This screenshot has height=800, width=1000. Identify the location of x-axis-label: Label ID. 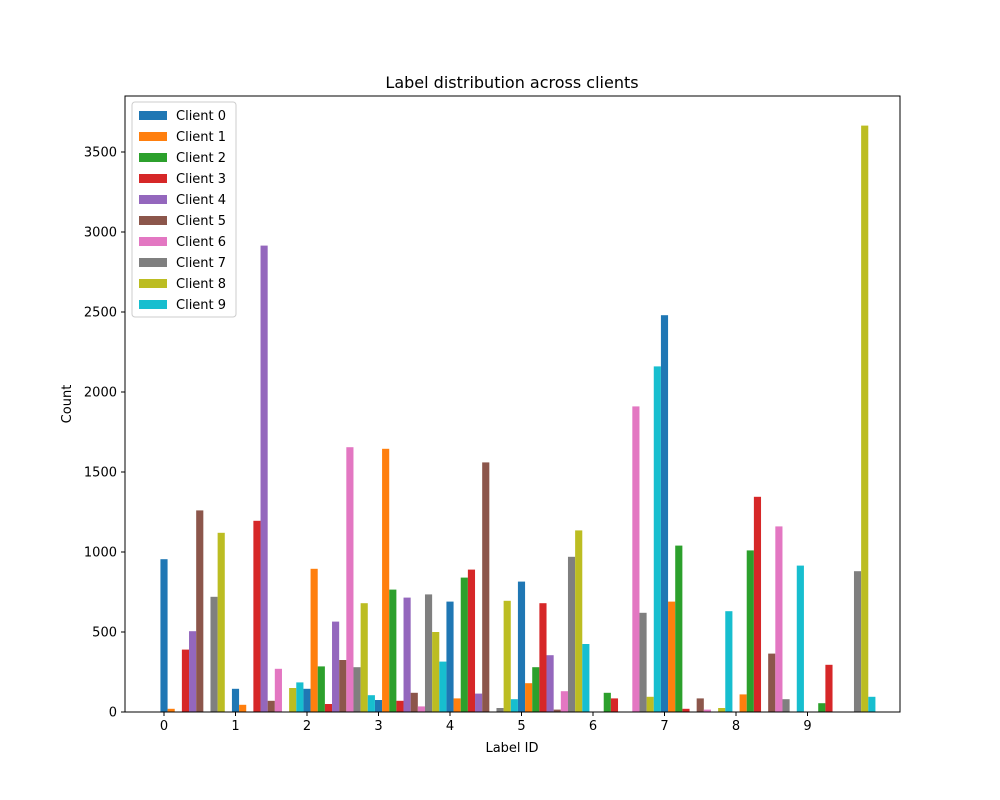
(511, 748).